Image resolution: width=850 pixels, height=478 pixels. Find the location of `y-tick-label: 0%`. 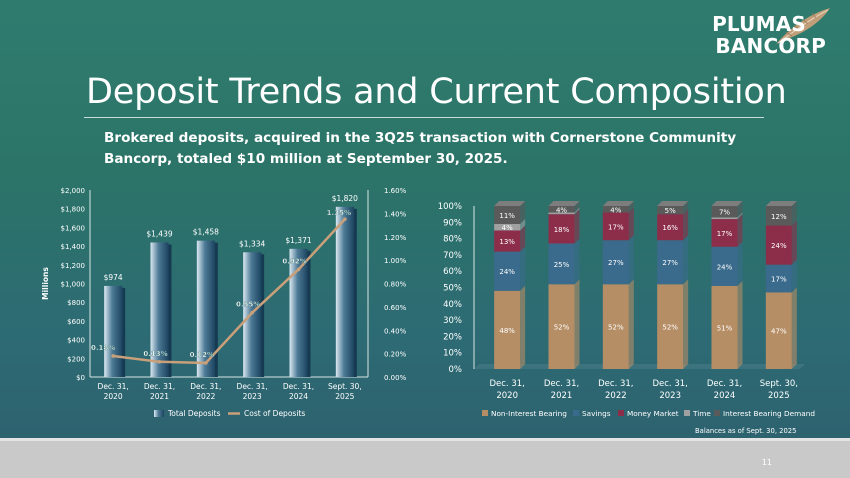

y-tick-label: 0% is located at coordinates (456, 370).